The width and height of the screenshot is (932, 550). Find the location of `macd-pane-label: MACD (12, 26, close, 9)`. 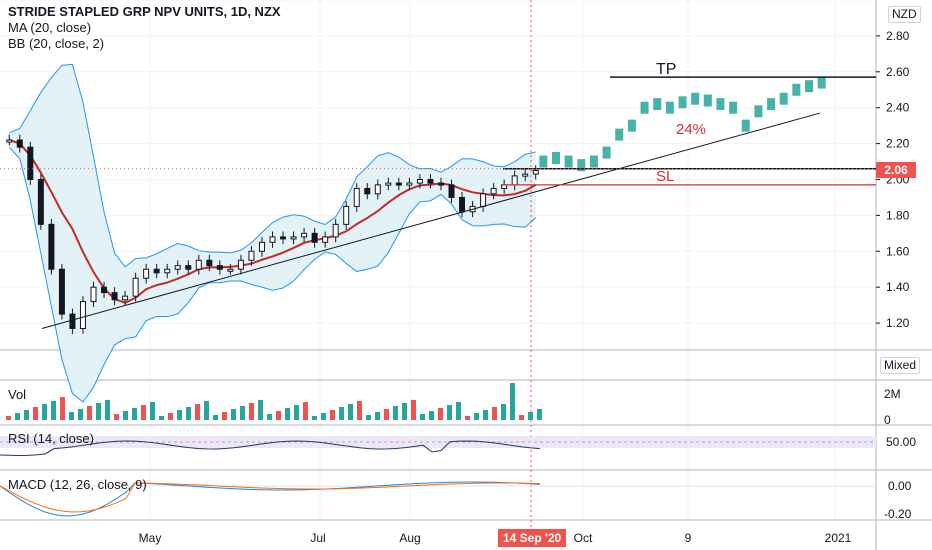

macd-pane-label: MACD (12, 26, close, 9) is located at coordinates (77, 484).